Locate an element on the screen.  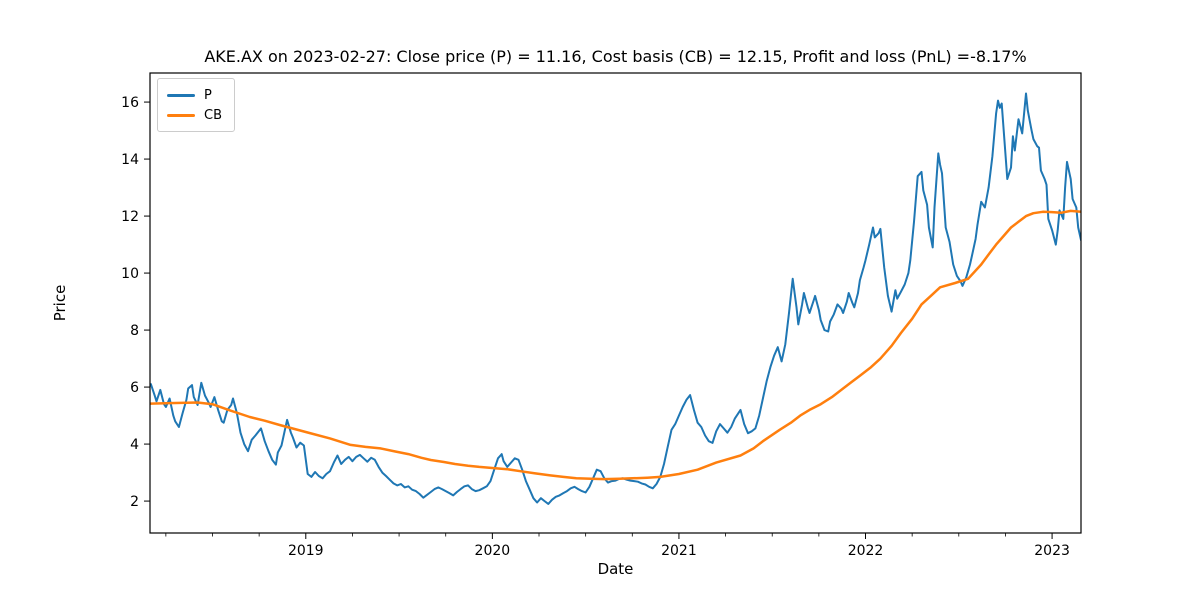
y-tick-label: 8 is located at coordinates (134, 331).